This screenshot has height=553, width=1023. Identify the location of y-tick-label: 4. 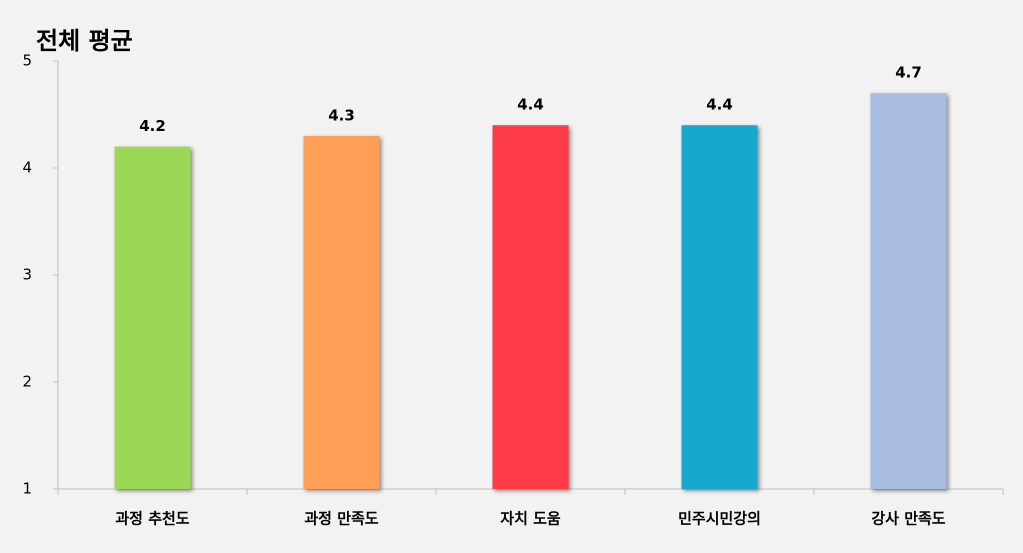
(27, 168).